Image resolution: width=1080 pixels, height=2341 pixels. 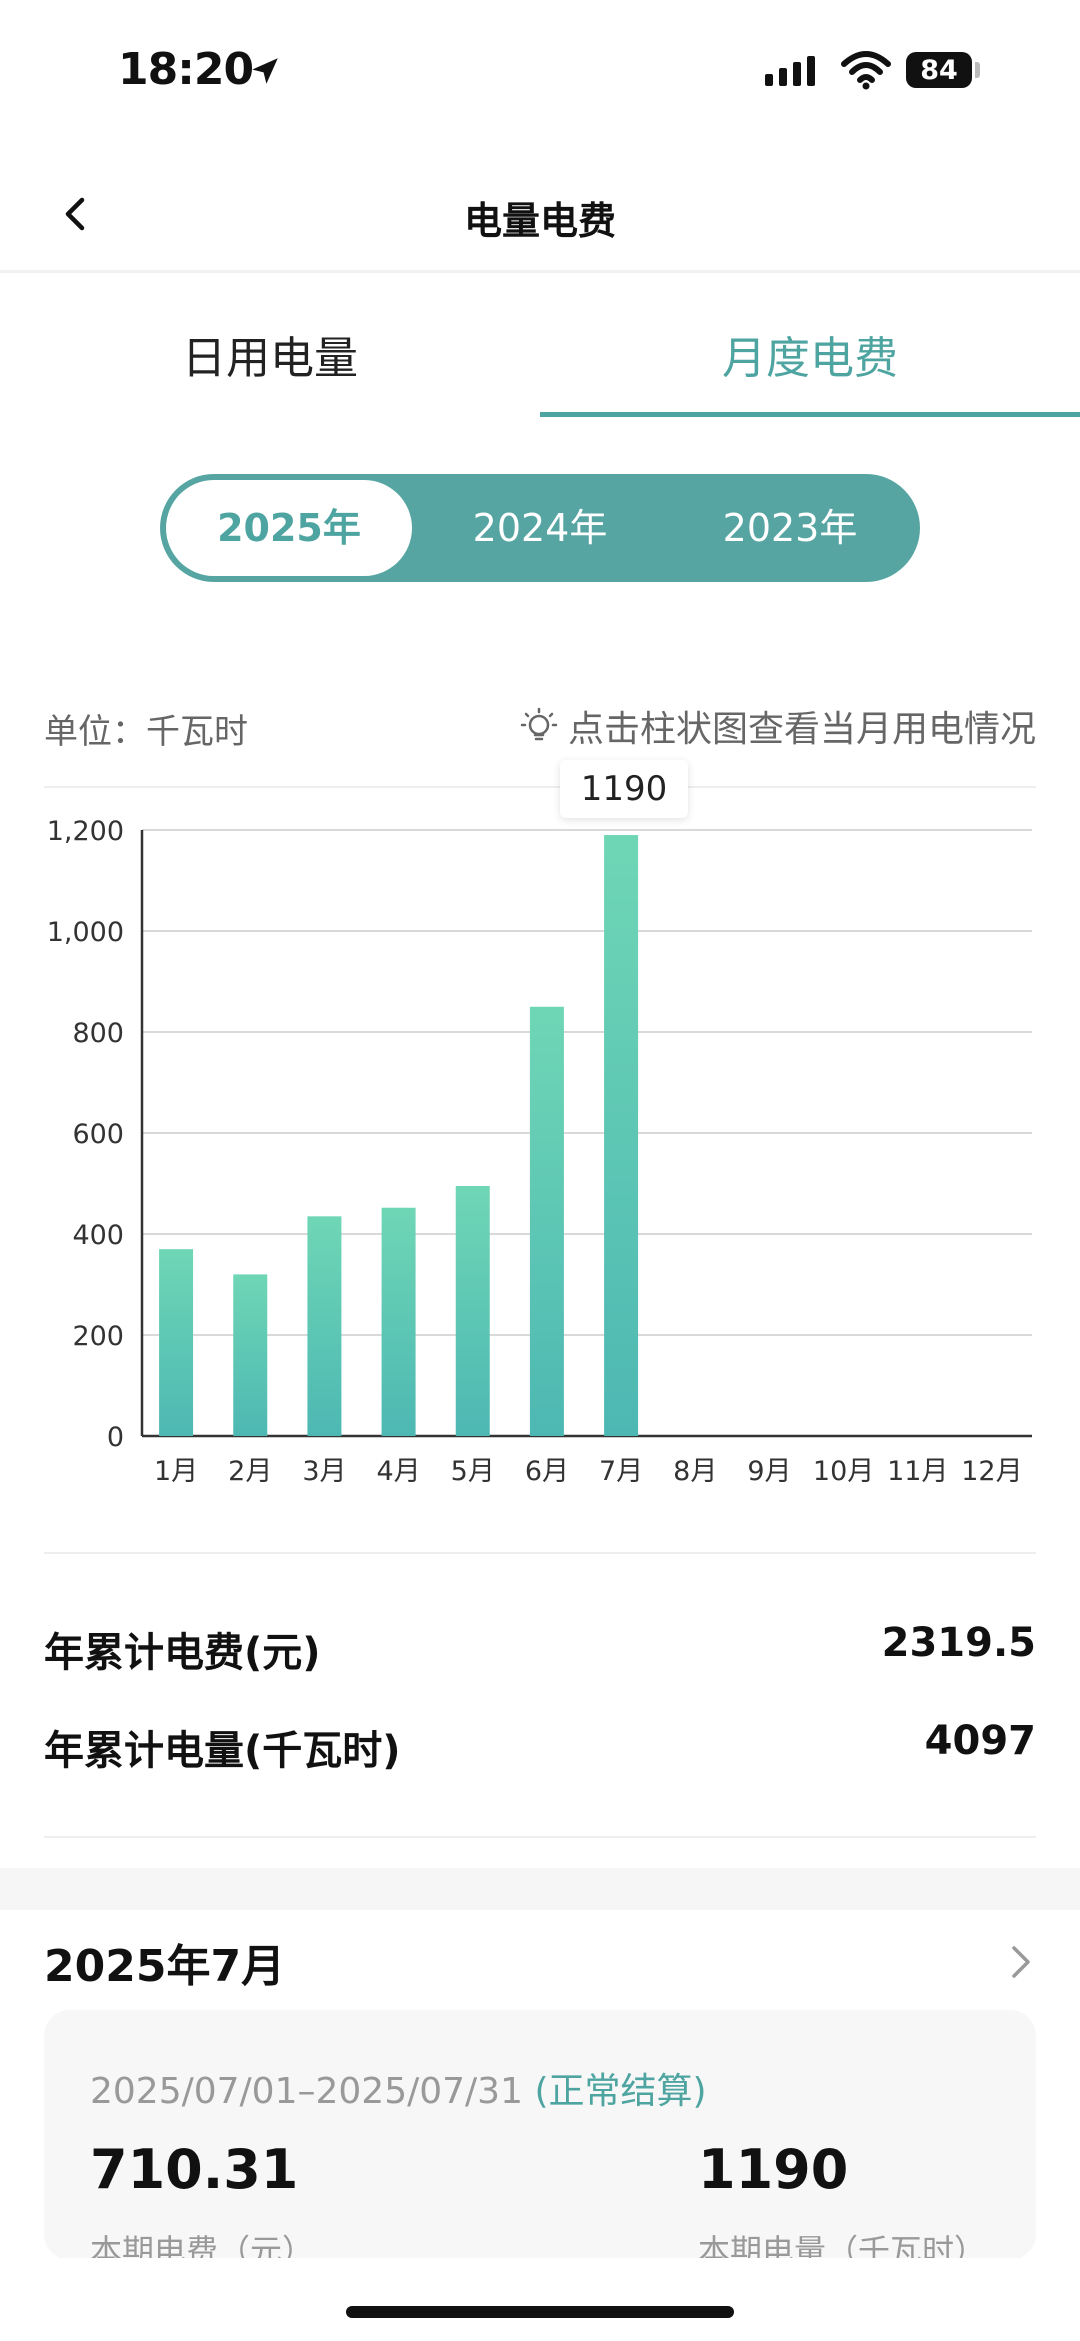 What do you see at coordinates (165, 1966) in the screenshot?
I see `month-title: 2025年7月` at bounding box center [165, 1966].